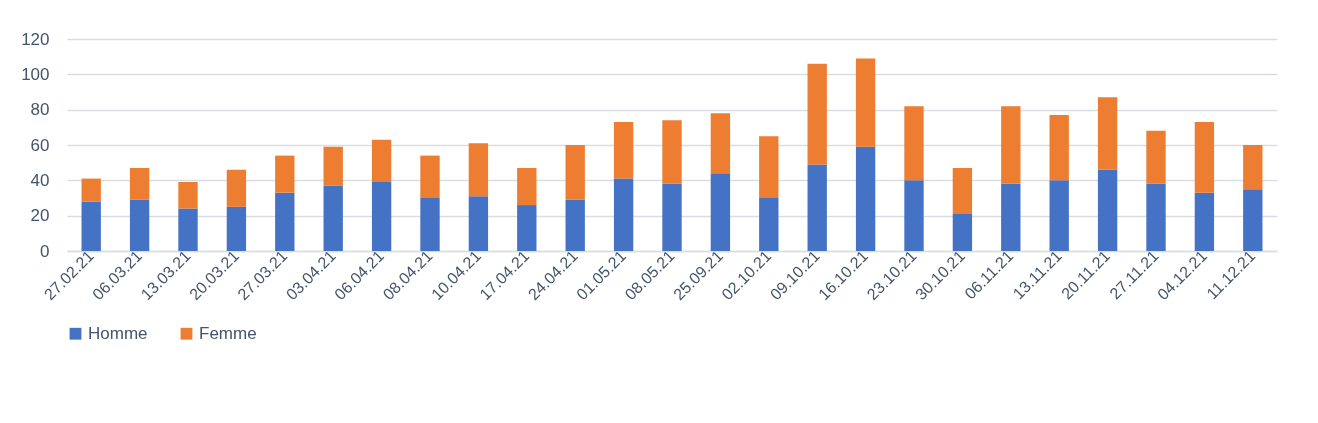  Describe the element at coordinates (35, 39) in the screenshot. I see `y-tick-label: 120` at that location.